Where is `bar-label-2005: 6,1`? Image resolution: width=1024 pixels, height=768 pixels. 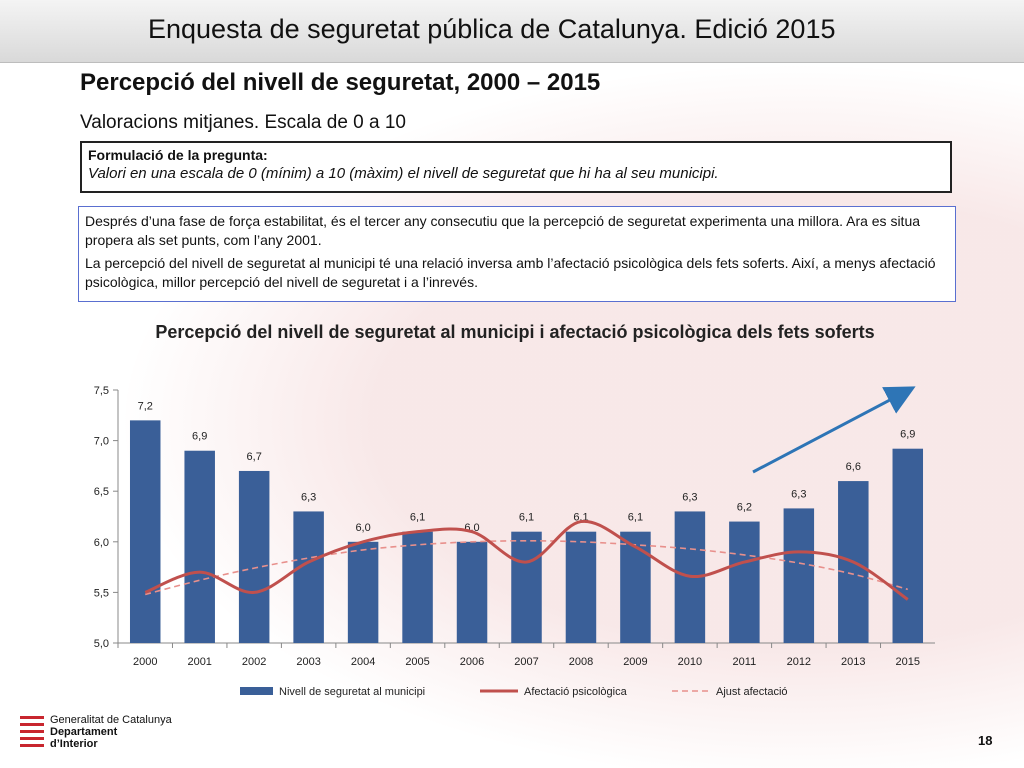
bar-label-2005: 6,1 is located at coordinates (417, 518).